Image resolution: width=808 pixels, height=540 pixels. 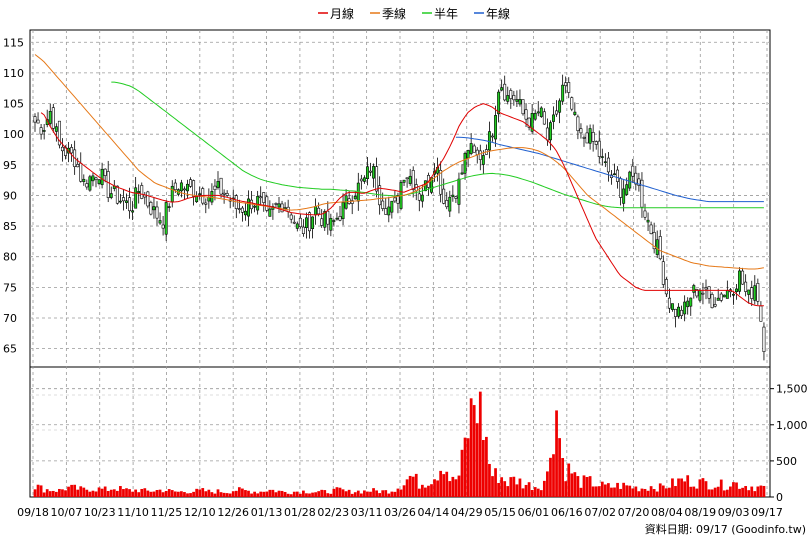 What do you see at coordinates (467, 512) in the screenshot?
I see `x-tick-label: 04/29` at bounding box center [467, 512].